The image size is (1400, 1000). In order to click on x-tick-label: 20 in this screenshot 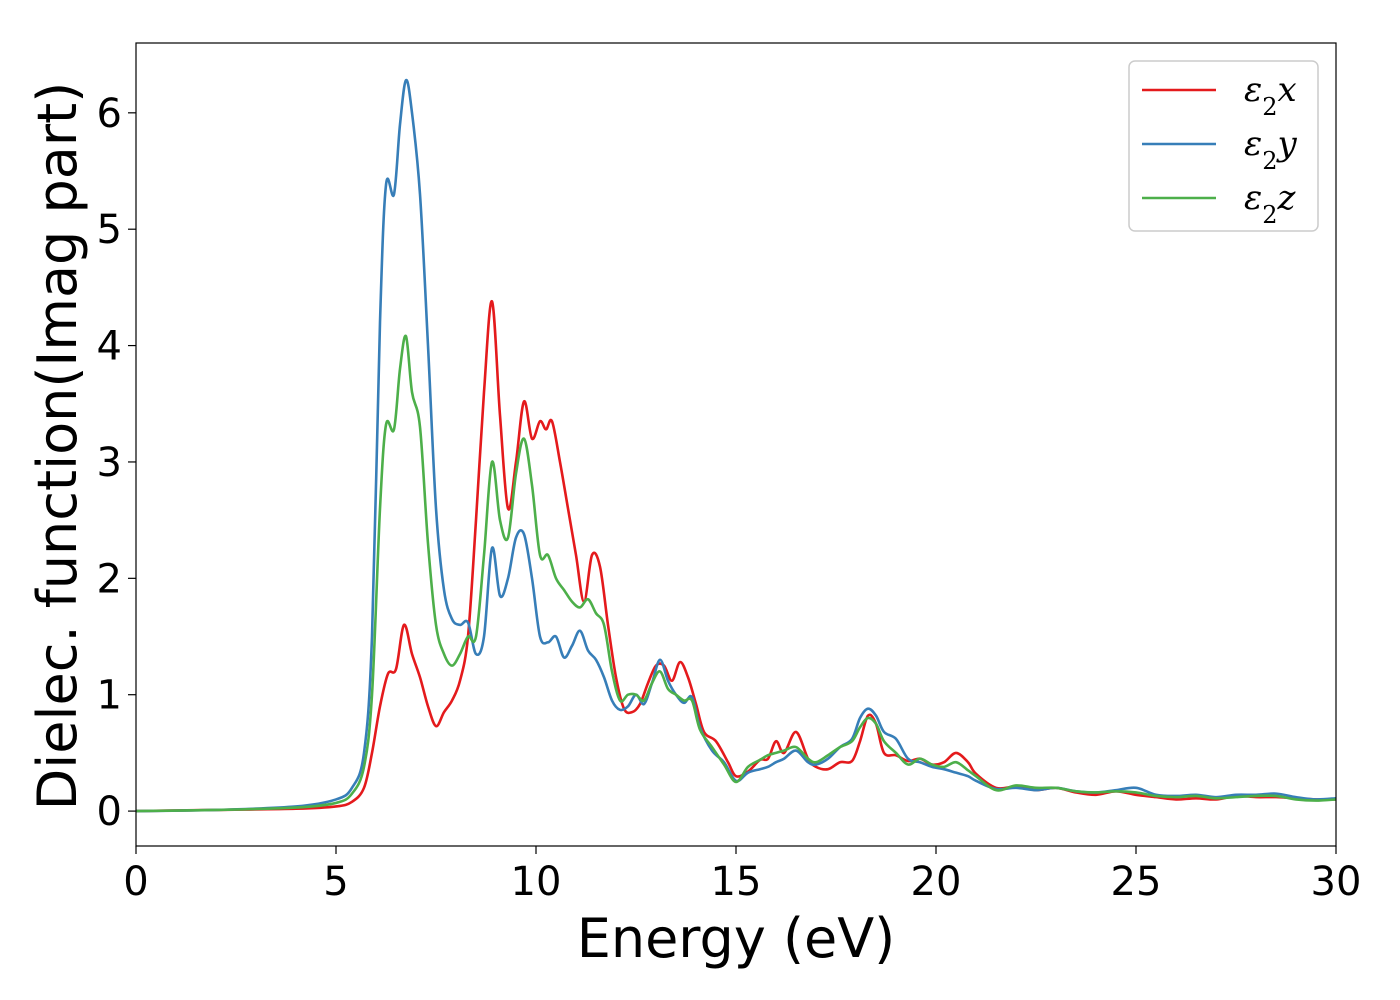, I will do `click(936, 882)`.